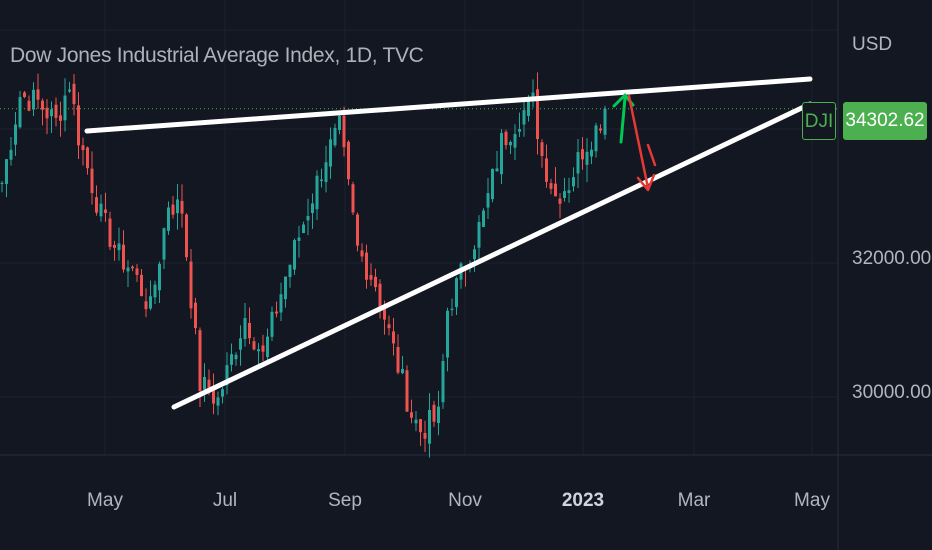 The image size is (932, 550). What do you see at coordinates (892, 258) in the screenshot?
I see `y-tick-label: 32000.00` at bounding box center [892, 258].